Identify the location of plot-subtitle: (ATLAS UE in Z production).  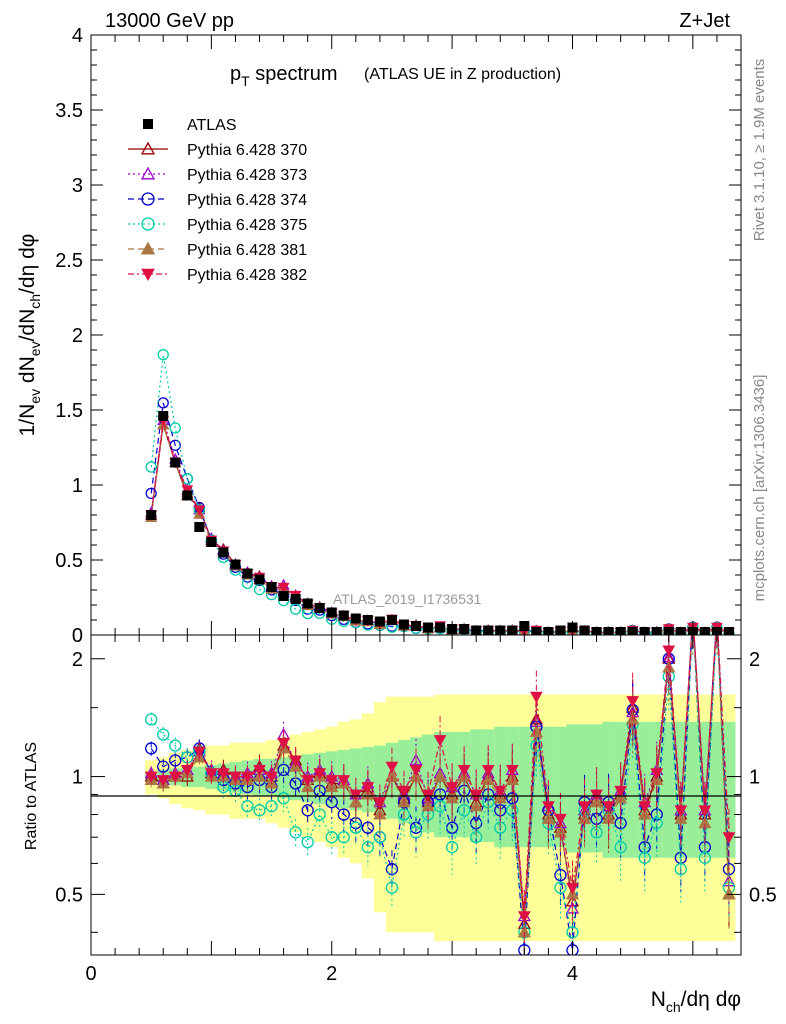
(462, 74).